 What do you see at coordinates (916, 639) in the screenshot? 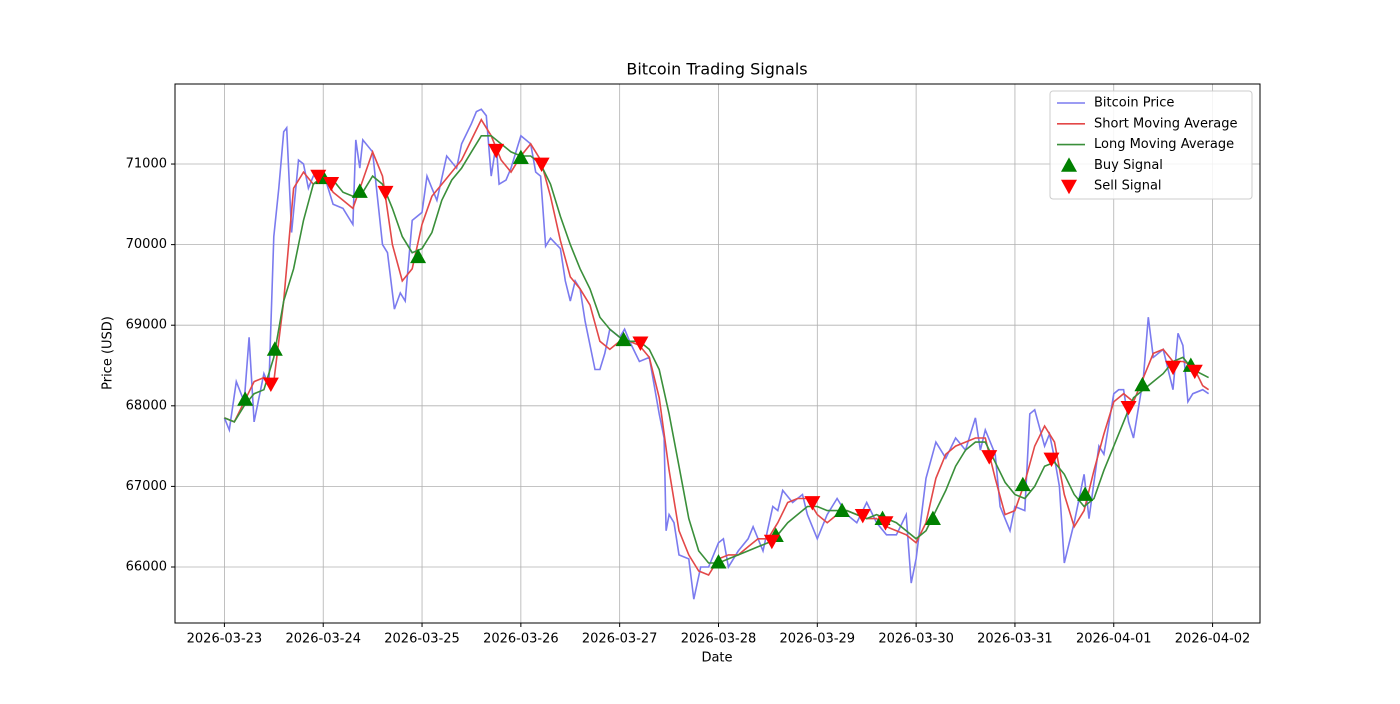
I see `x-tick-label: 2026-03-30` at bounding box center [916, 639].